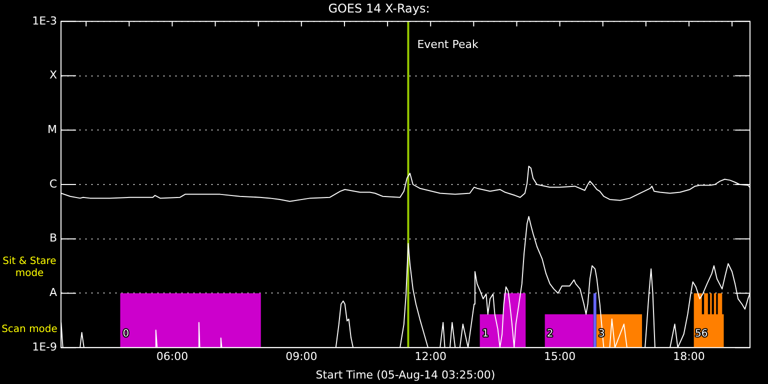  I want to click on text: Scan mode, so click(30, 330).